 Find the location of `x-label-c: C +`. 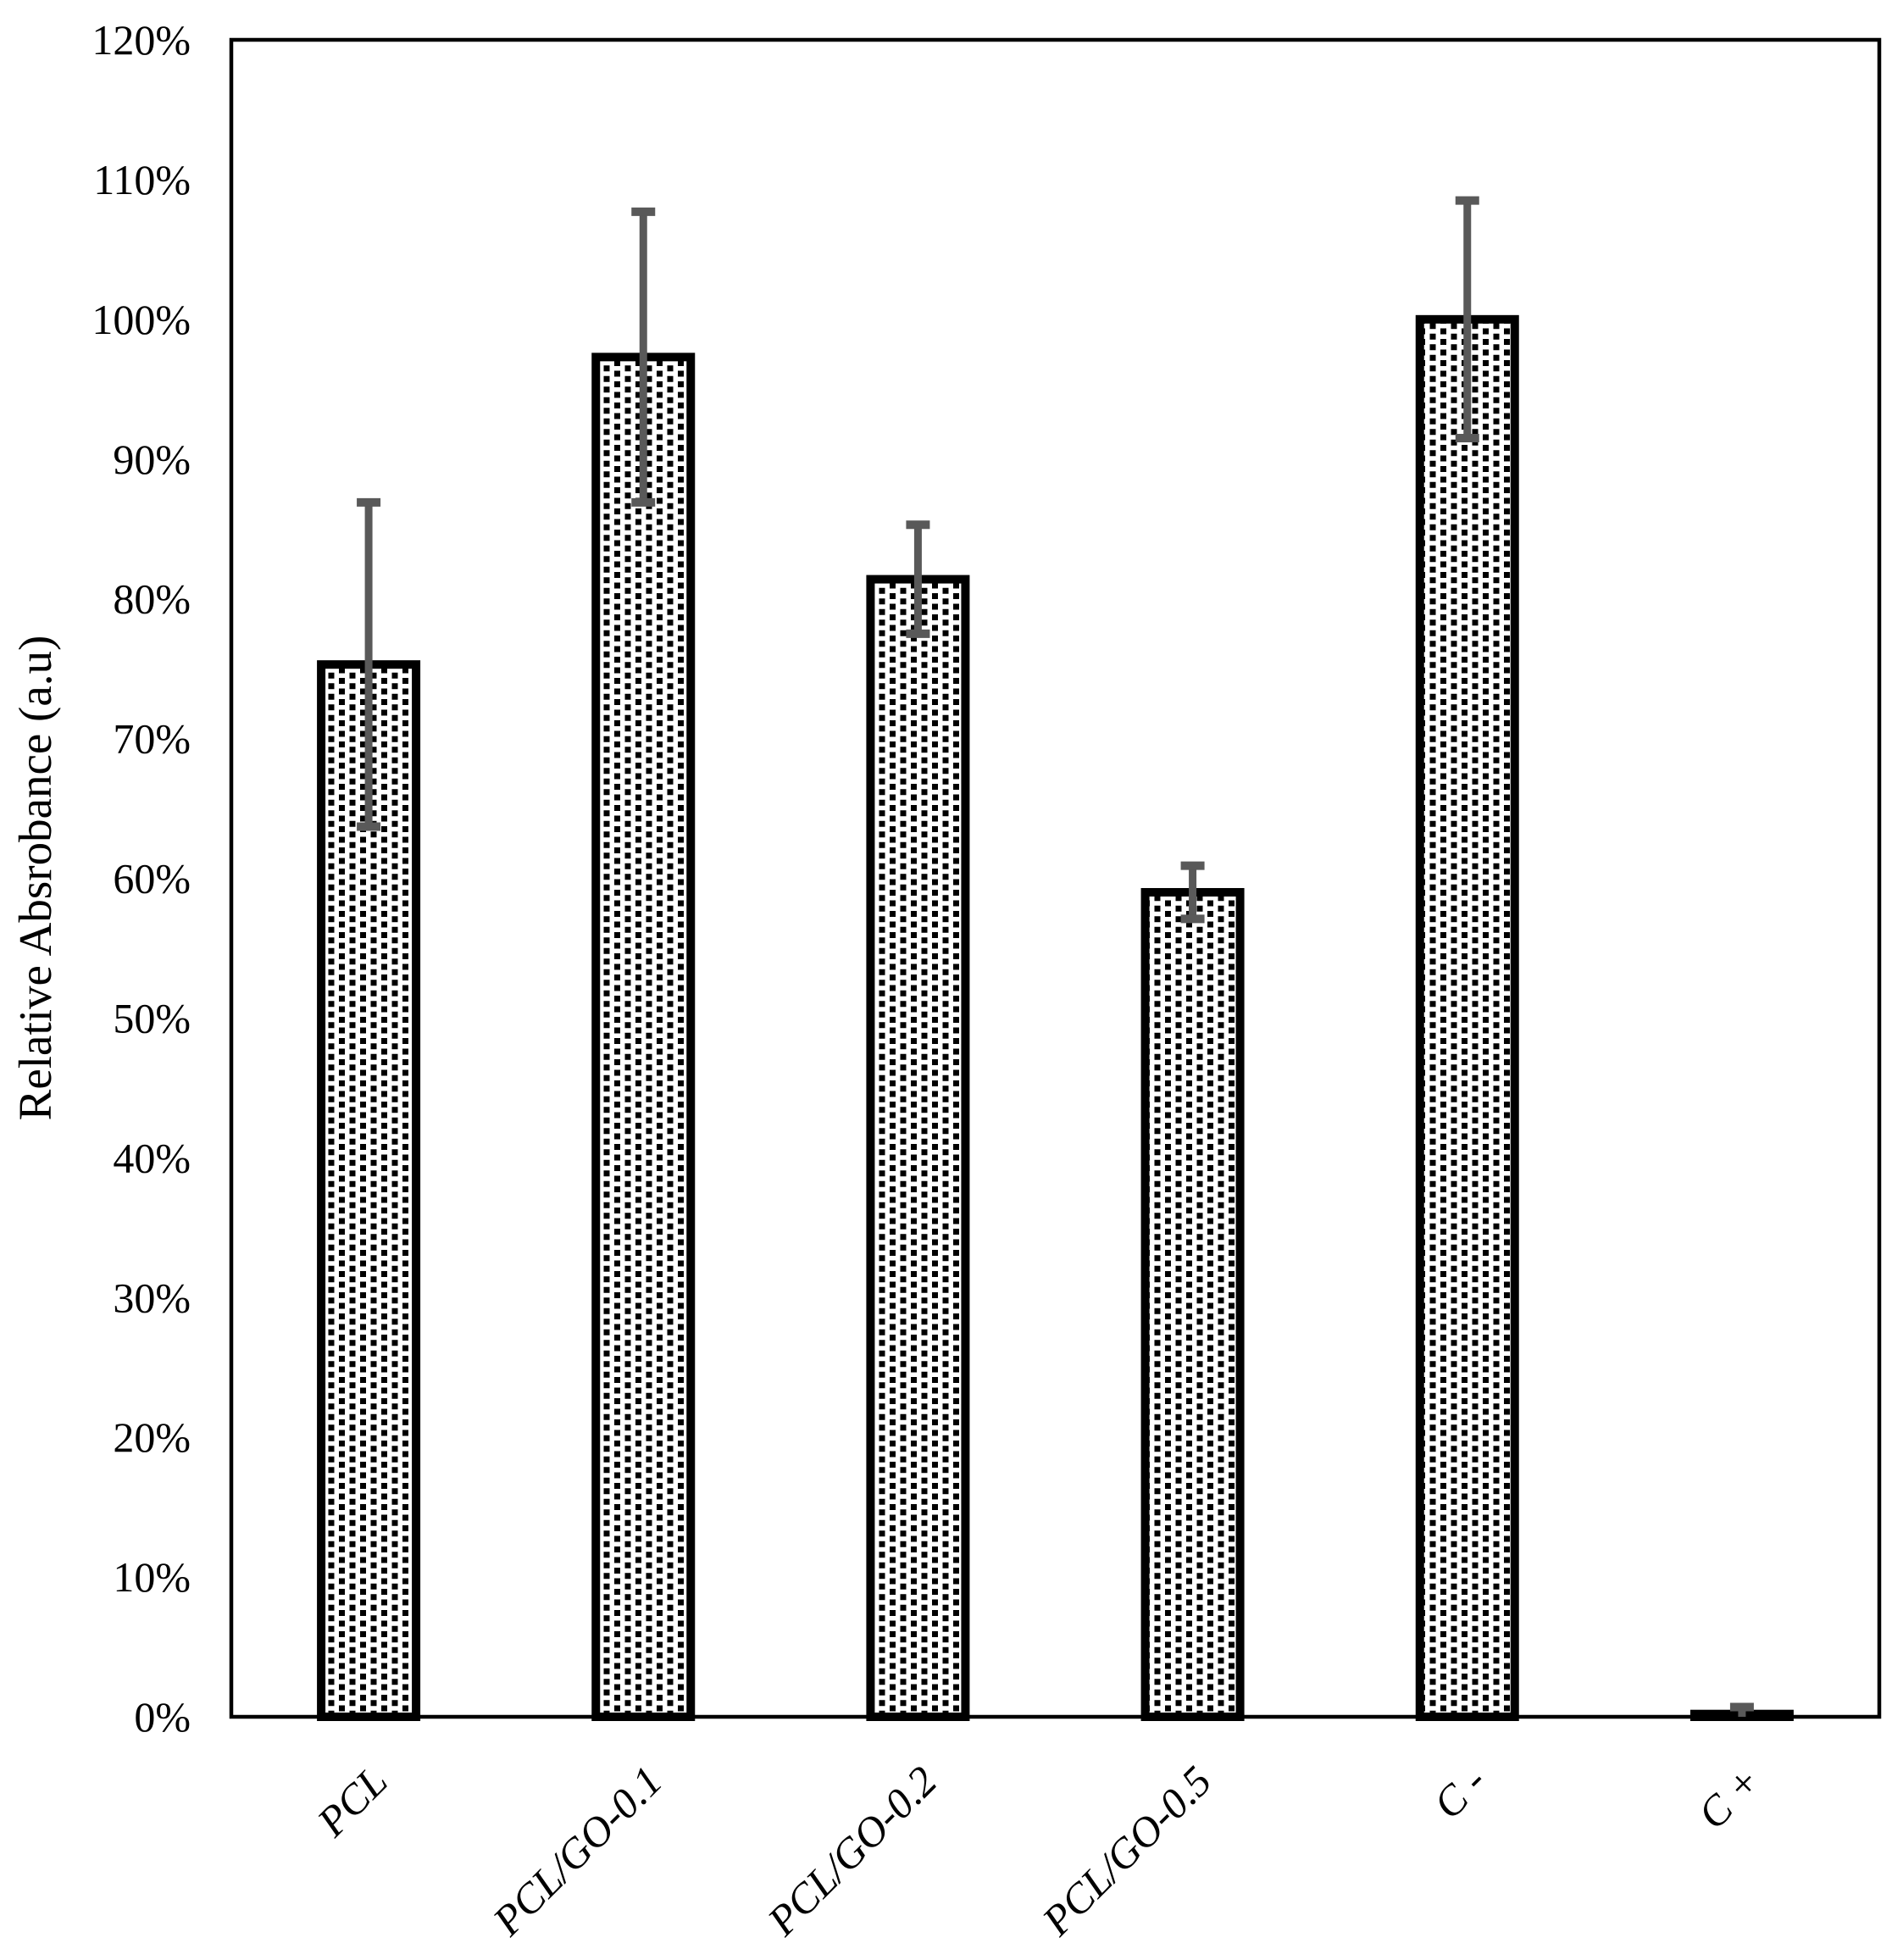

x-label-c: C + is located at coordinates (1730, 1797).